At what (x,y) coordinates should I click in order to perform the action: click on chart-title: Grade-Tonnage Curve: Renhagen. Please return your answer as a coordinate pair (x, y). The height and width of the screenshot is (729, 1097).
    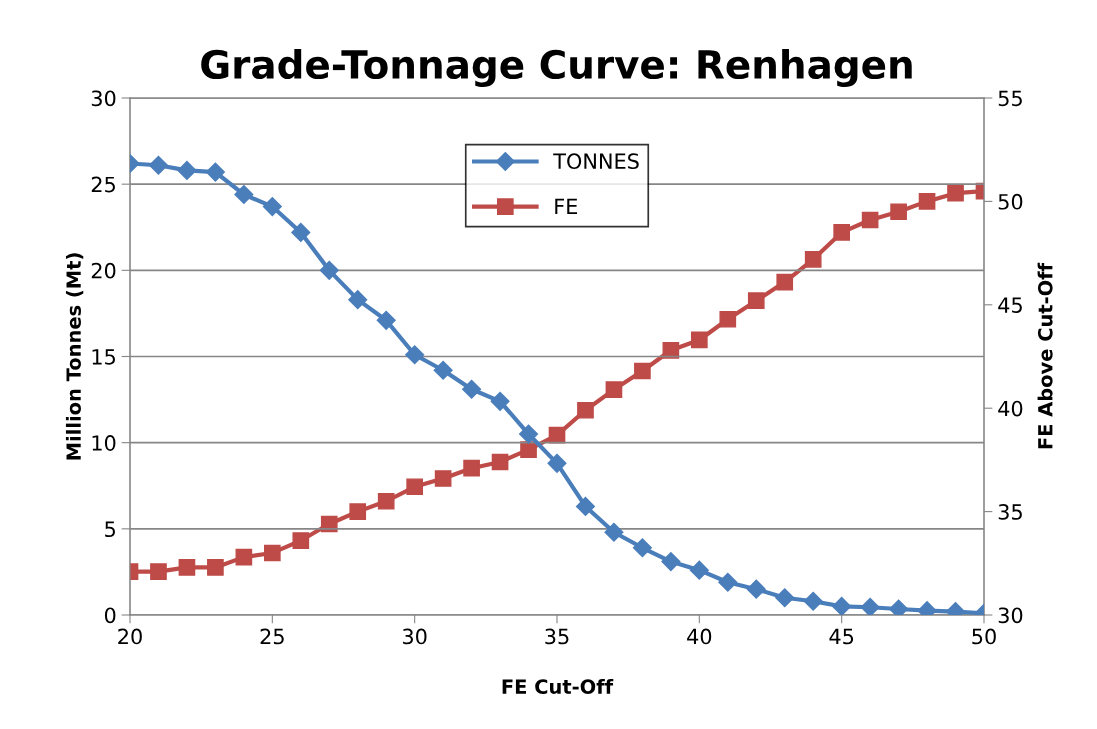
    Looking at the image, I should click on (556, 68).